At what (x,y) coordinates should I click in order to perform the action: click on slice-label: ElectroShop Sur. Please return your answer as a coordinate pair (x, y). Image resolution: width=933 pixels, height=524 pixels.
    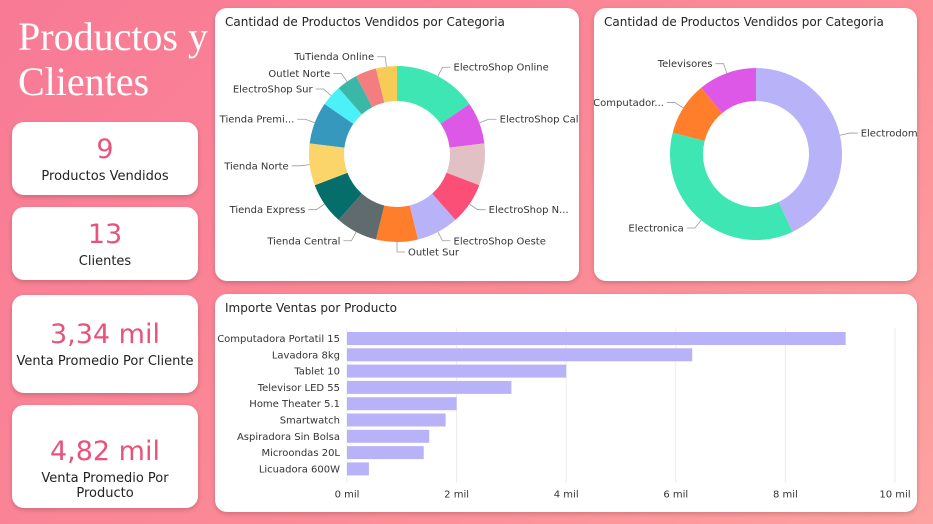
    Looking at the image, I should click on (273, 90).